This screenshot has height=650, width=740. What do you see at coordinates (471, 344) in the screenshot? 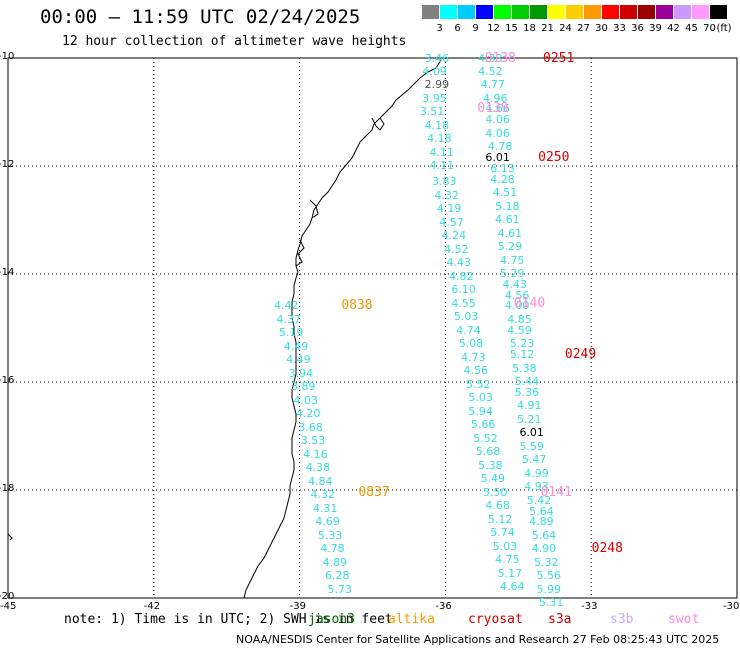
I see `wave-height-value: 5.08` at bounding box center [471, 344].